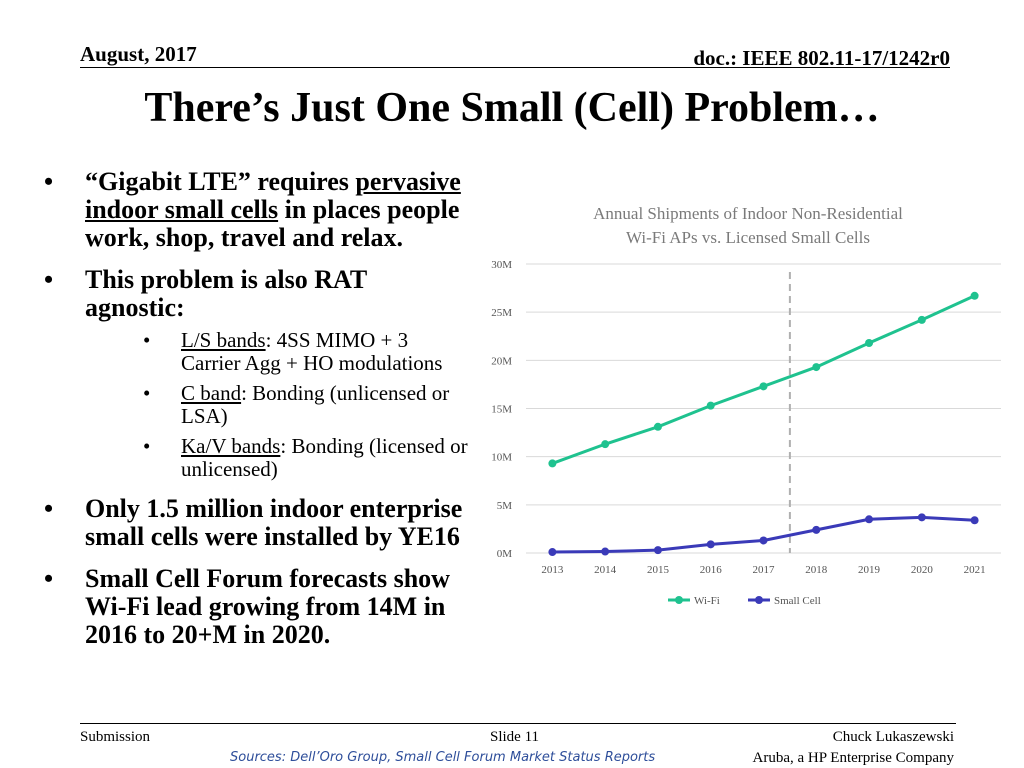 The height and width of the screenshot is (768, 1024). I want to click on x-tick-label: 2017, so click(764, 570).